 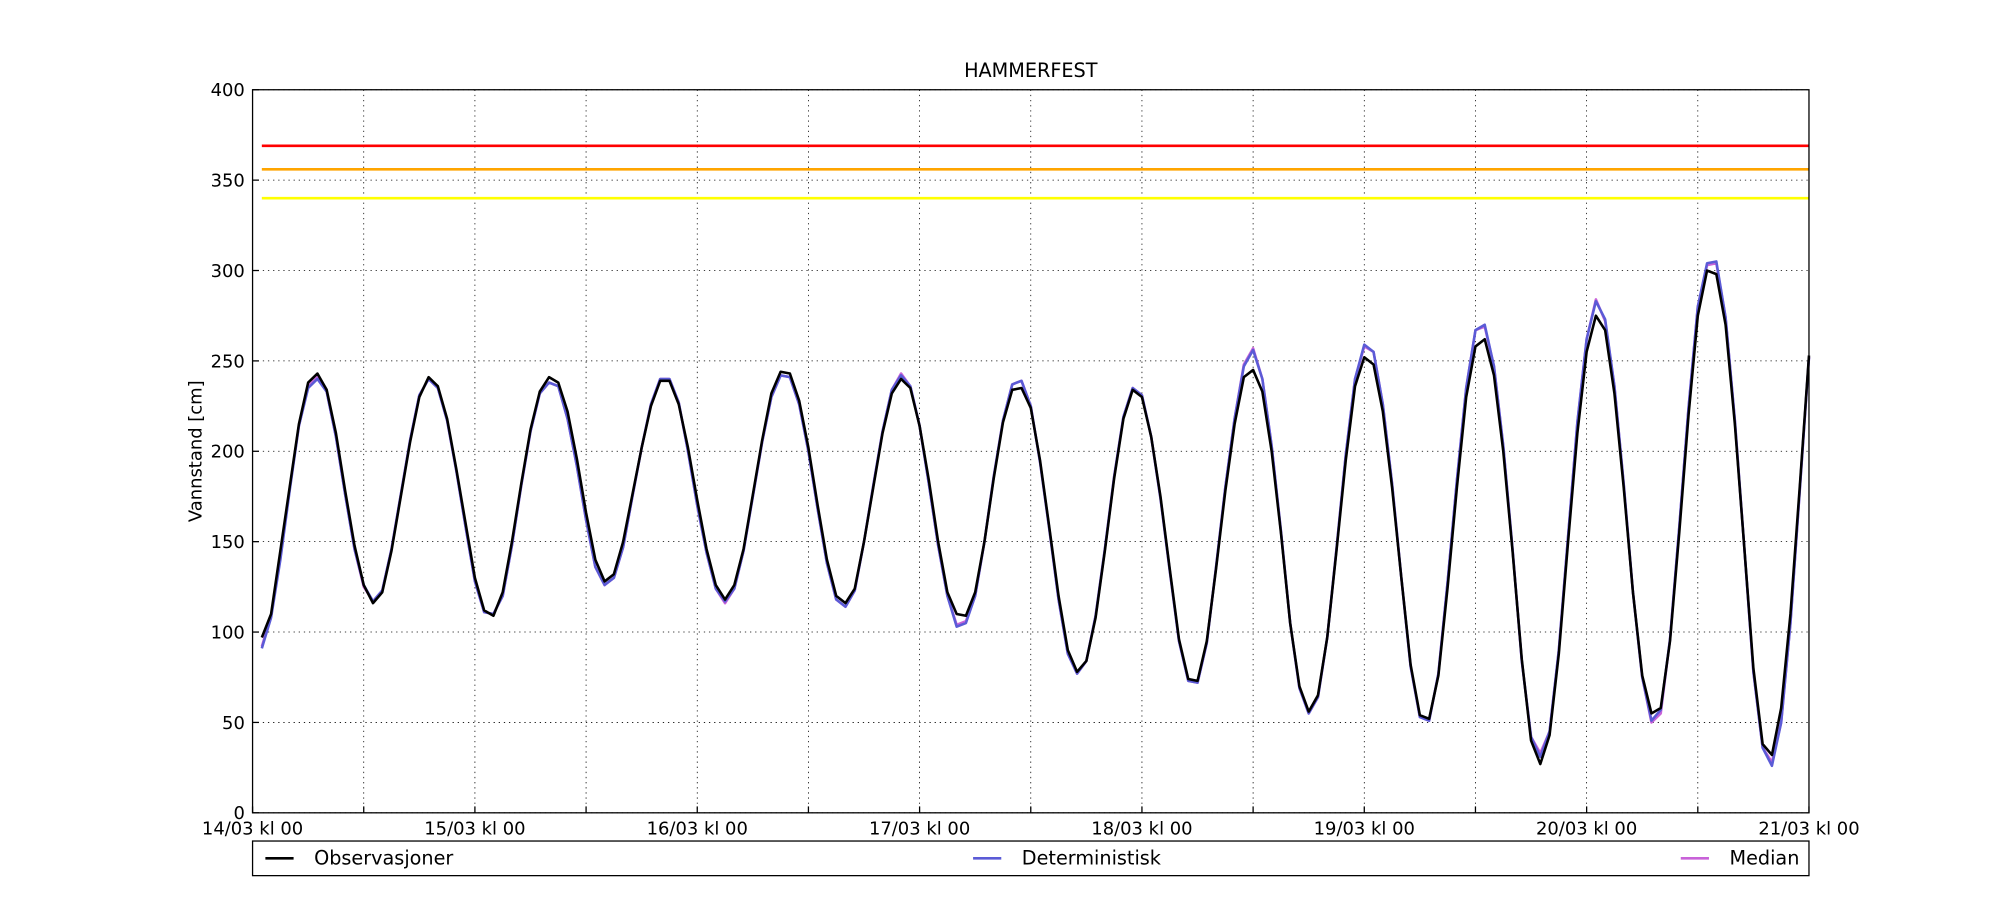 I want to click on chart-title: HAMMERFEST, so click(x=1031, y=70).